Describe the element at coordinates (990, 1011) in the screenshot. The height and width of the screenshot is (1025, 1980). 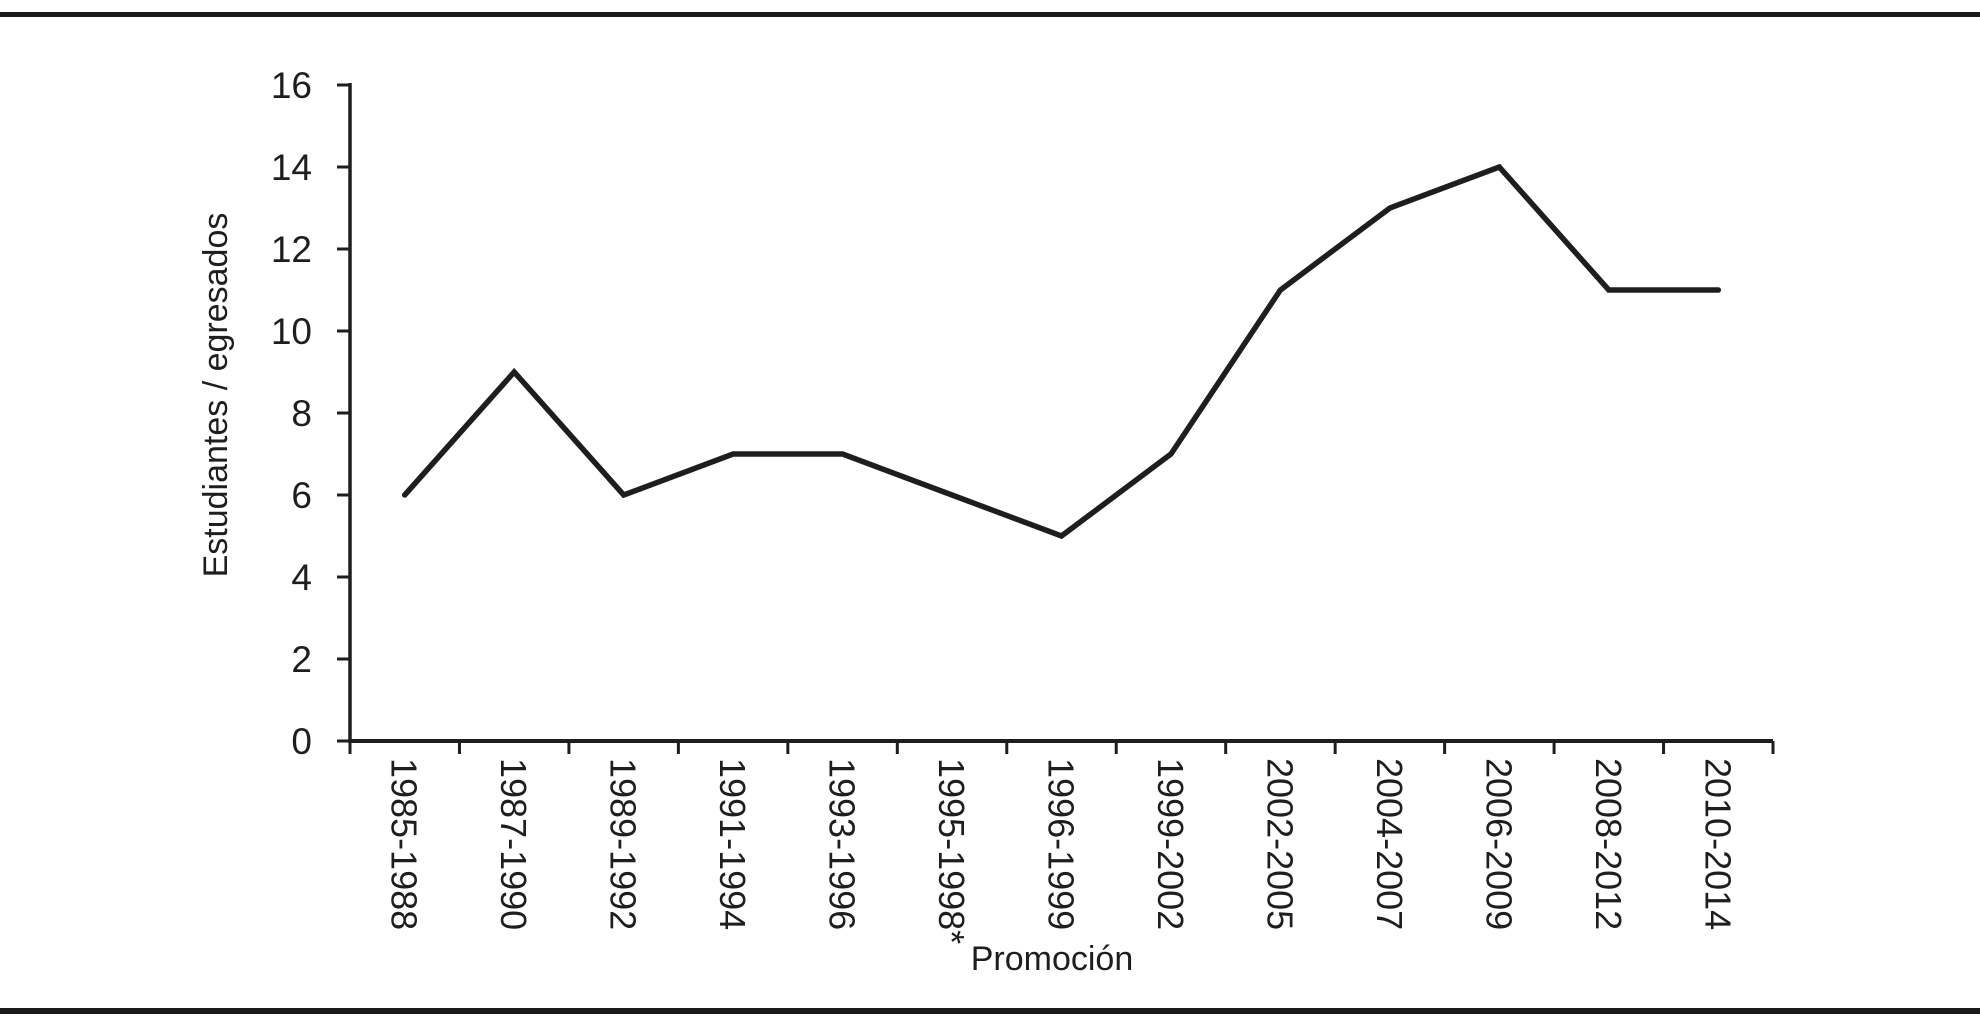
I see `bottom-border-rule` at that location.